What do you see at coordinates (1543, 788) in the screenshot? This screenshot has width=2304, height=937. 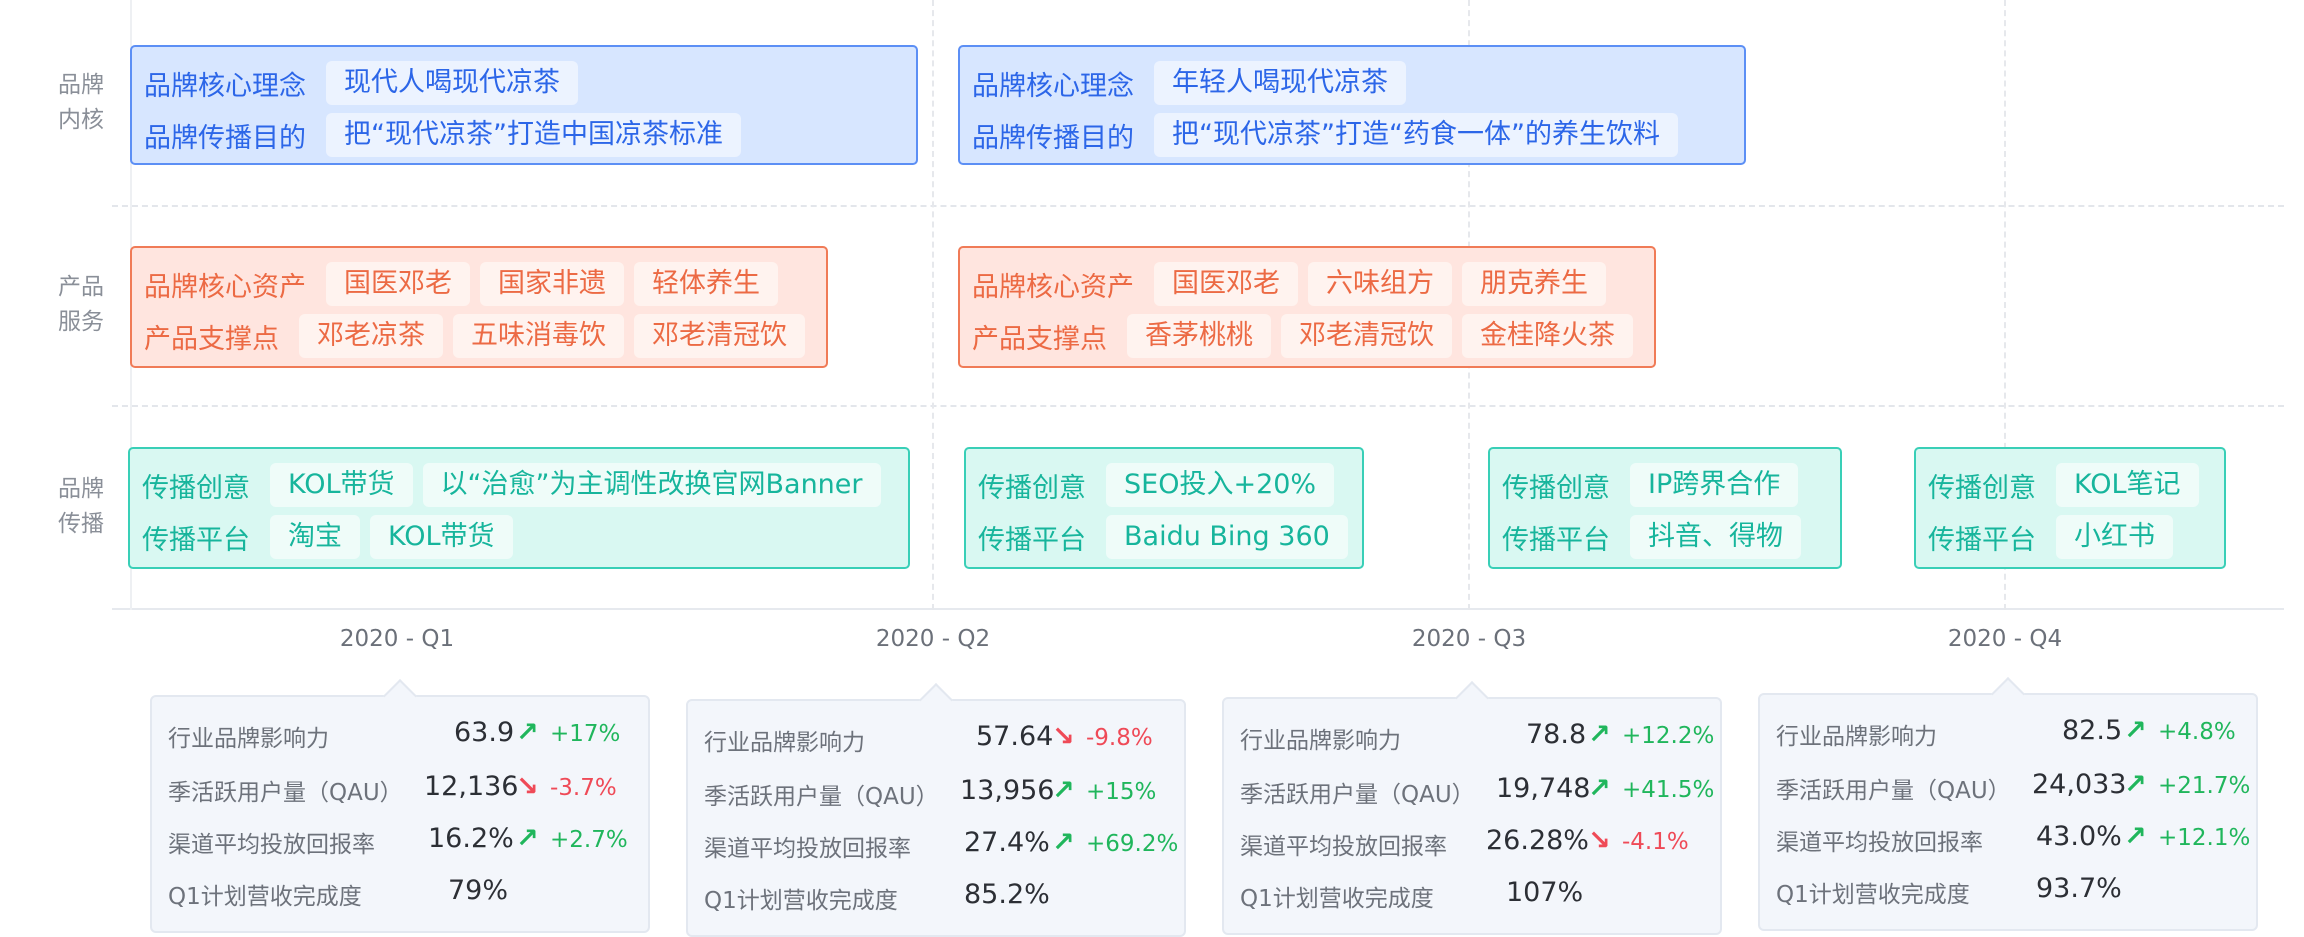 I see `metric-value: 19,748` at bounding box center [1543, 788].